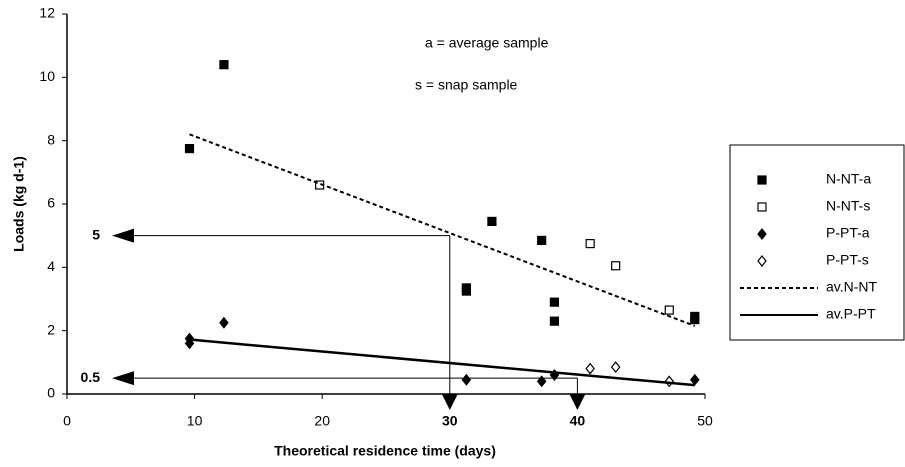  I want to click on annotation-label: 5, so click(96, 234).